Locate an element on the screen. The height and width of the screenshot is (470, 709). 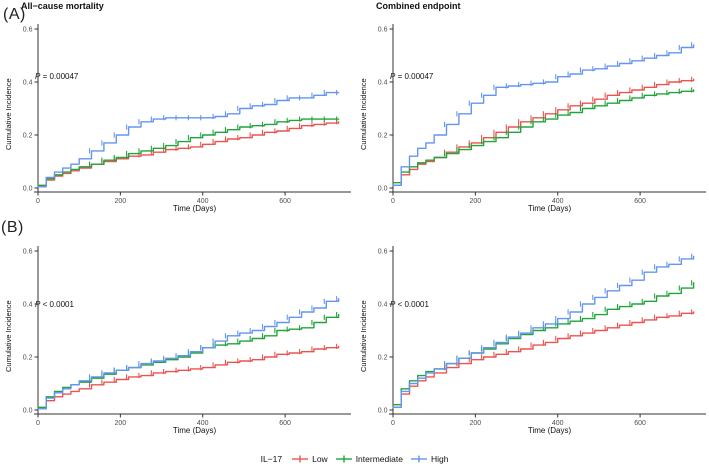
legend: IL−17 Low Intermediate High is located at coordinates (354, 459).